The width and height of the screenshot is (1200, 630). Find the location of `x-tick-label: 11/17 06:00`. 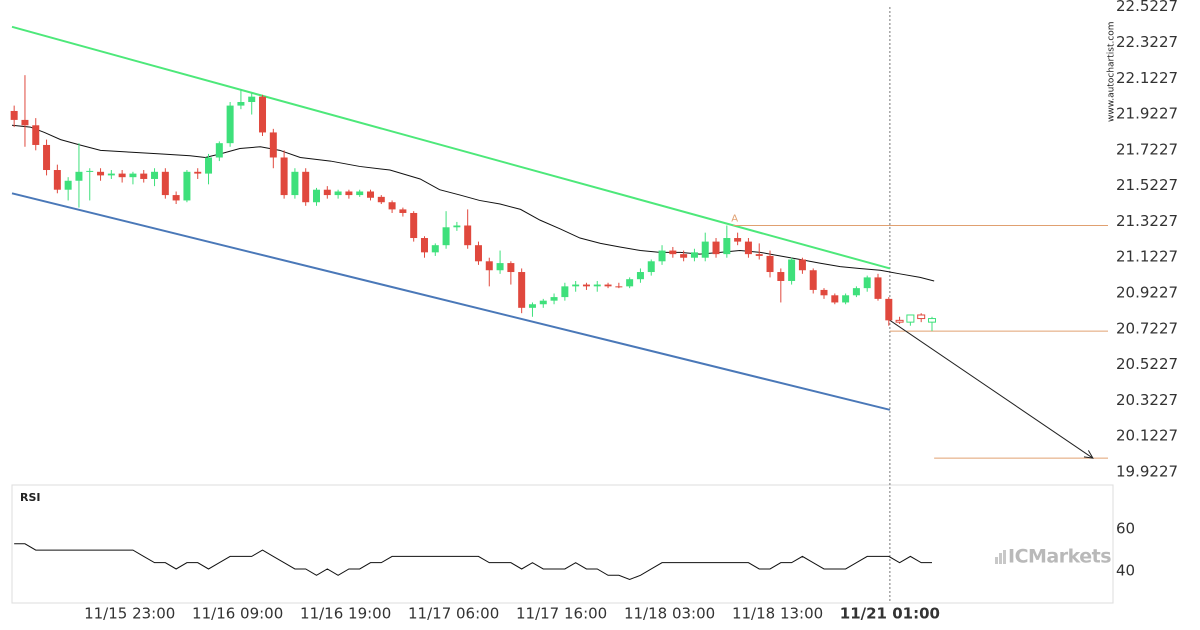

x-tick-label: 11/17 06:00 is located at coordinates (453, 614).